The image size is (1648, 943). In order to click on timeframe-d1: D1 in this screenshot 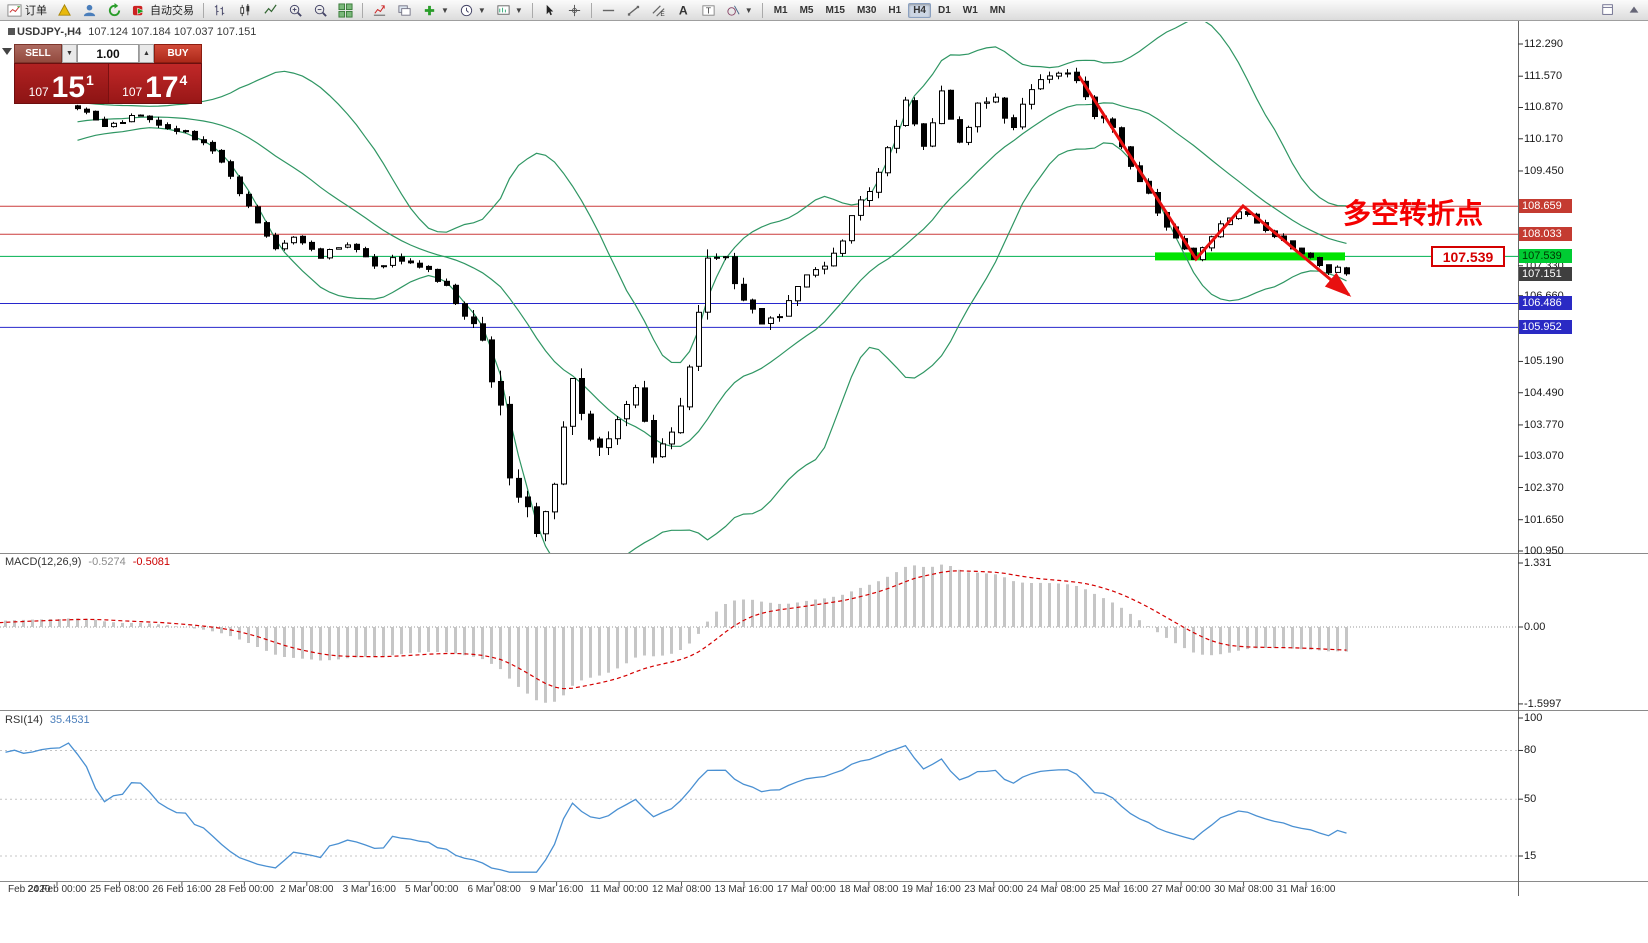, I will do `click(944, 10)`.